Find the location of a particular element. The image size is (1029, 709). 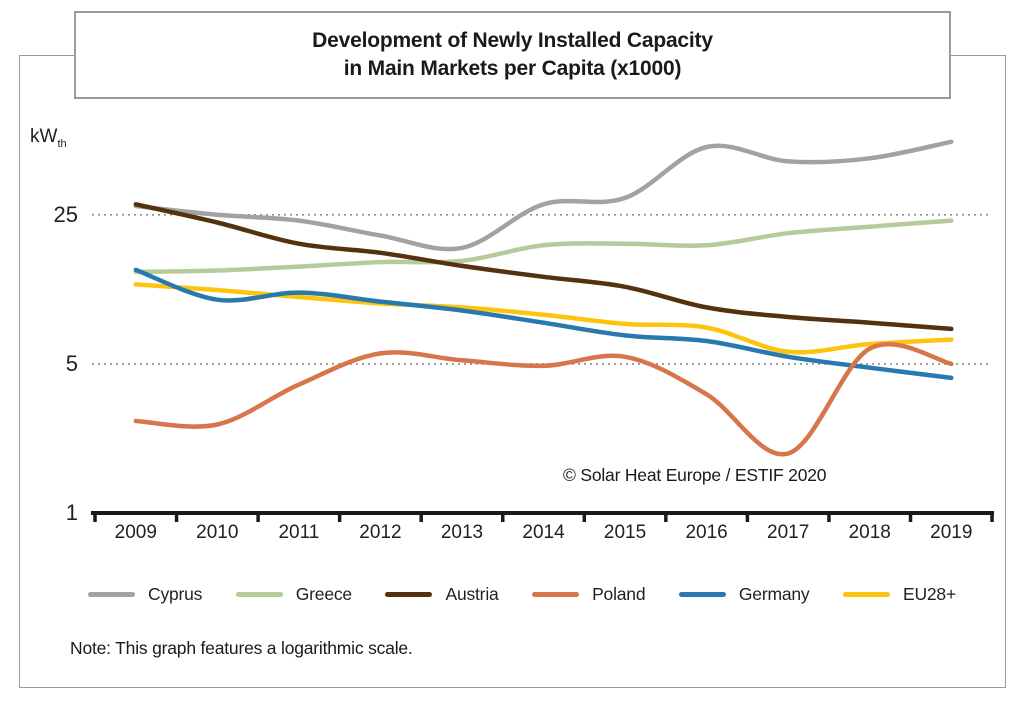

x-axis-label-2015: 2015 is located at coordinates (625, 532).